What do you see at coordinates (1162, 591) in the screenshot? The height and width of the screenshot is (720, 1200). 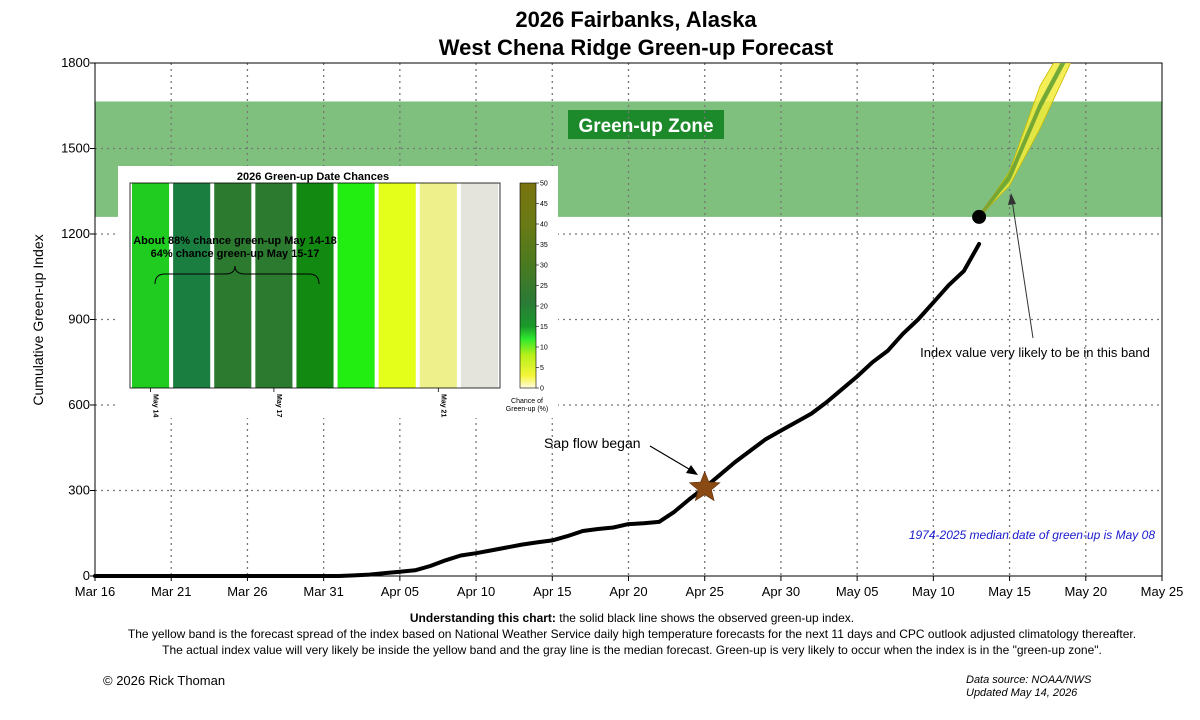 I see `x-tick-label: May 25` at bounding box center [1162, 591].